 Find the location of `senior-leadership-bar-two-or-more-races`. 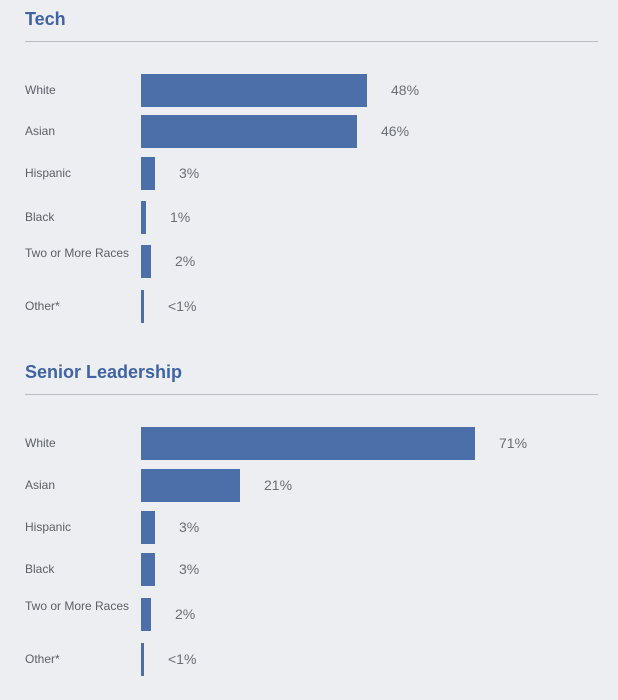

senior-leadership-bar-two-or-more-races is located at coordinates (146, 614).